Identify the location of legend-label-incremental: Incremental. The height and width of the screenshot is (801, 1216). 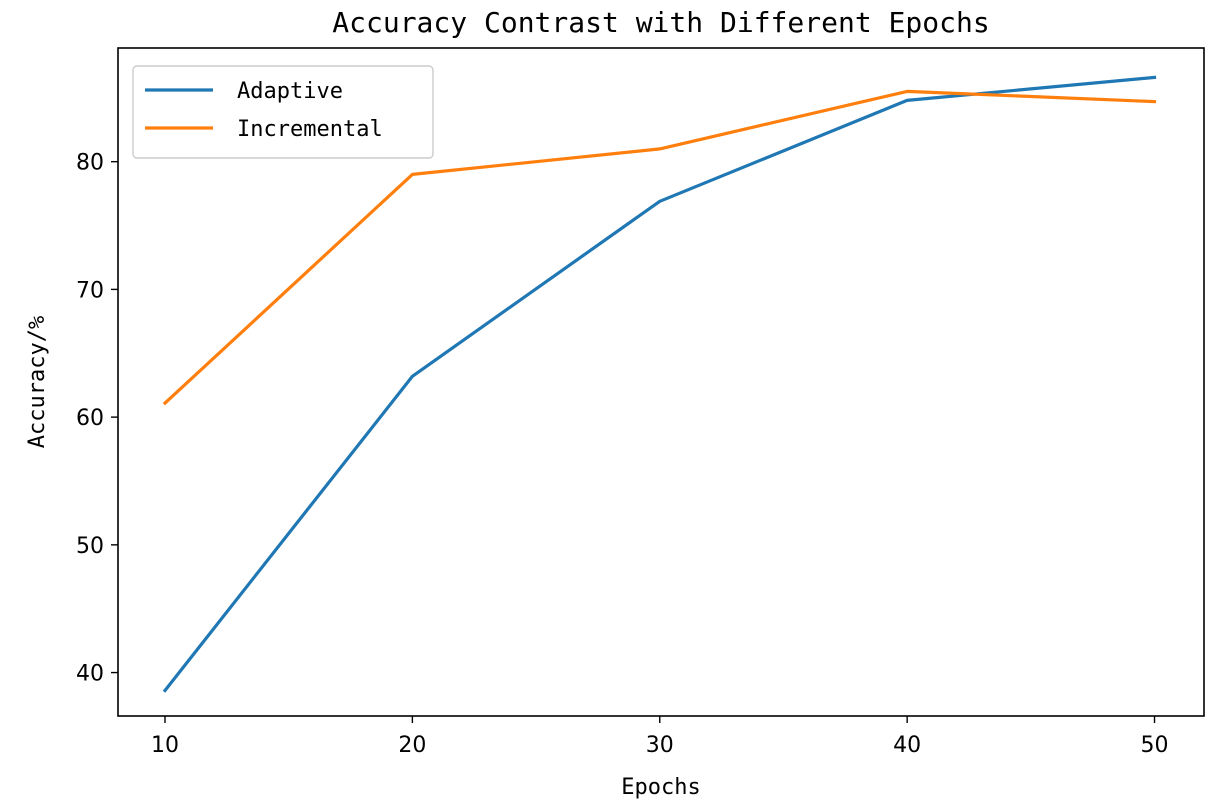
(310, 129).